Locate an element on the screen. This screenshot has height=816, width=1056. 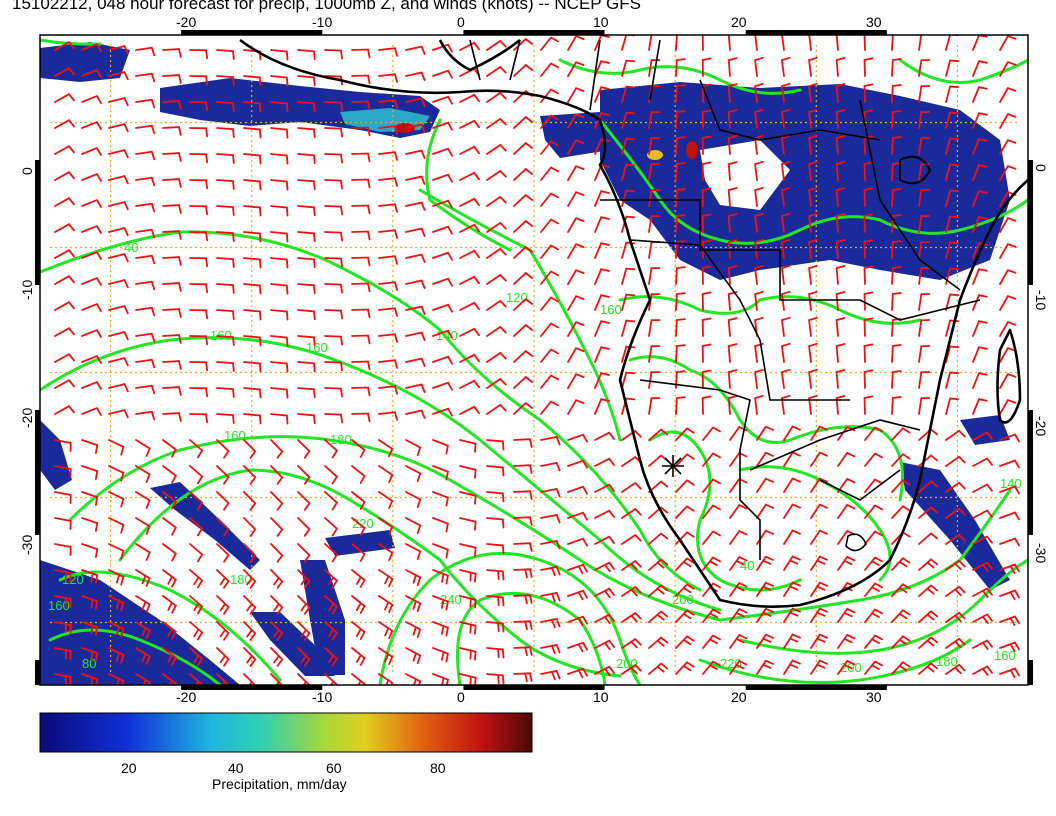
lon-tick-bottom: 30 is located at coordinates (874, 697).